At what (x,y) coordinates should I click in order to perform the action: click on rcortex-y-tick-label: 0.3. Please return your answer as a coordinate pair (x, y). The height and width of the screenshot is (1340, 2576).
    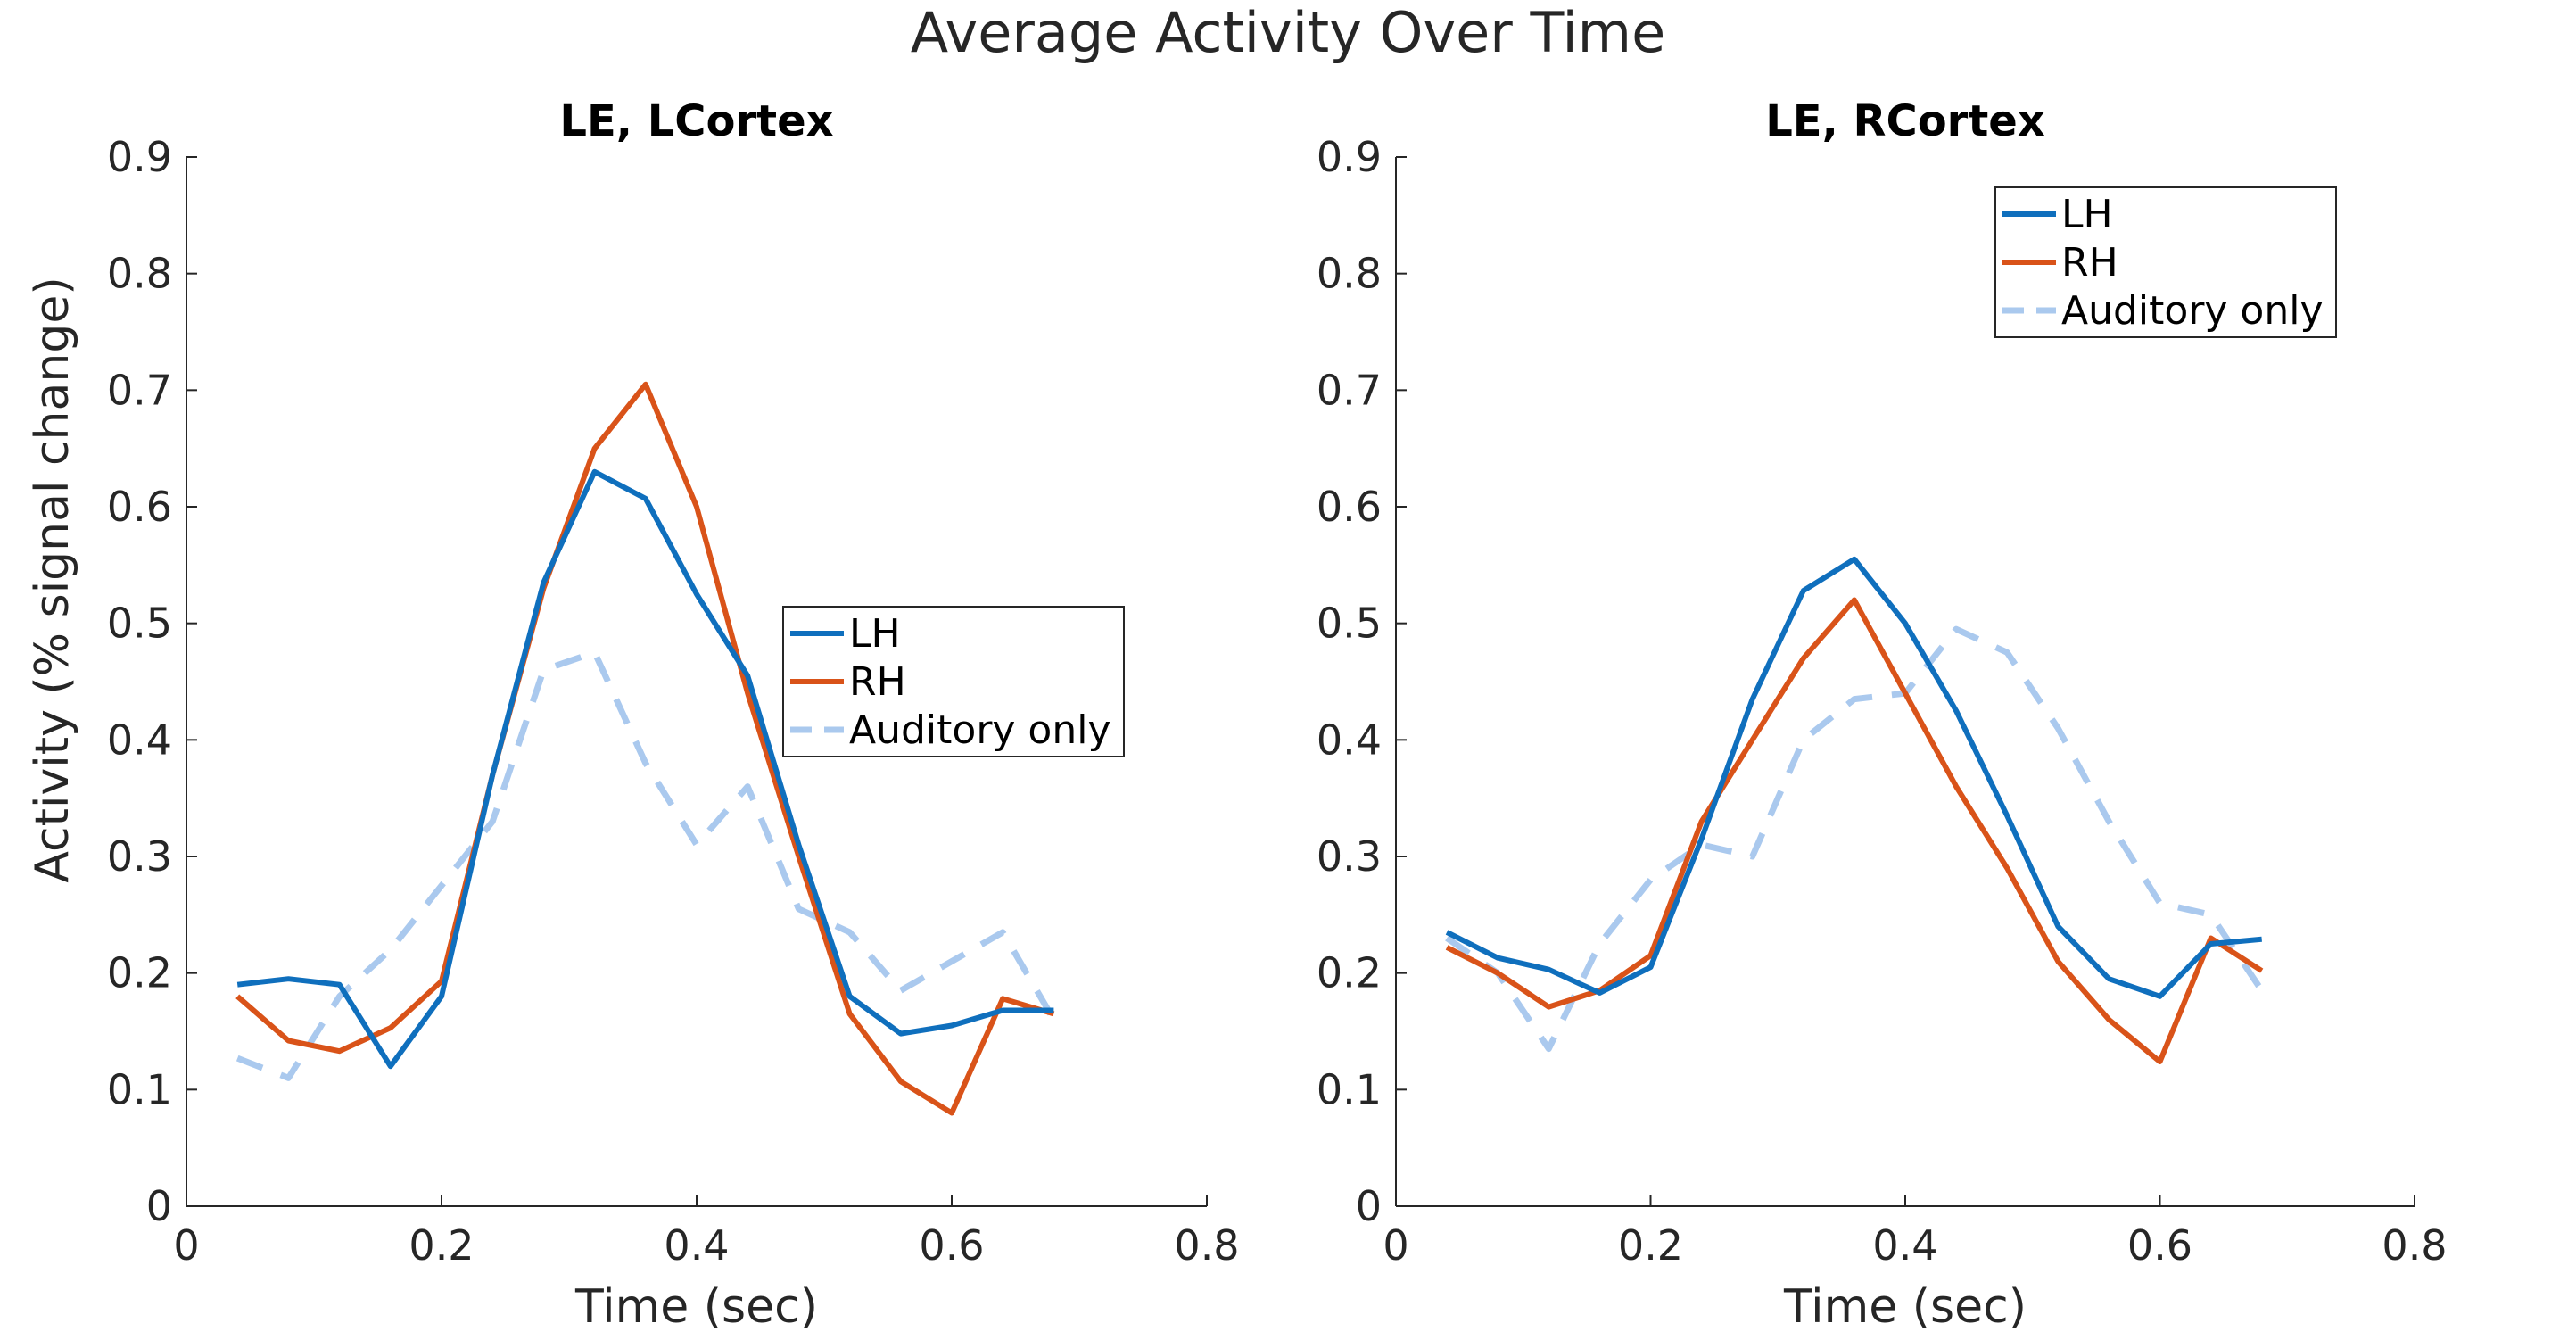
    Looking at the image, I should click on (1349, 856).